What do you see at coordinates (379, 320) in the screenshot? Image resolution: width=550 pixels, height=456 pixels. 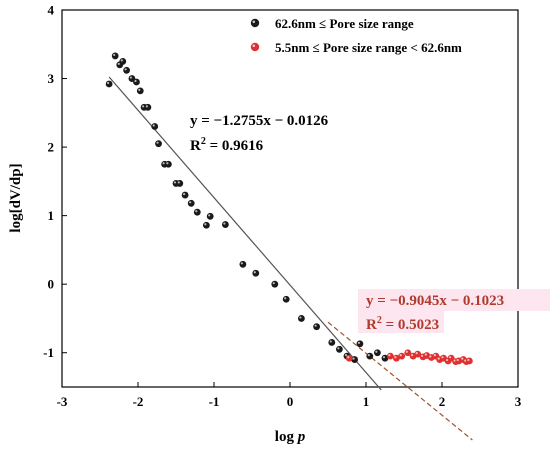 I see `r2-1-sup: 2` at bounding box center [379, 320].